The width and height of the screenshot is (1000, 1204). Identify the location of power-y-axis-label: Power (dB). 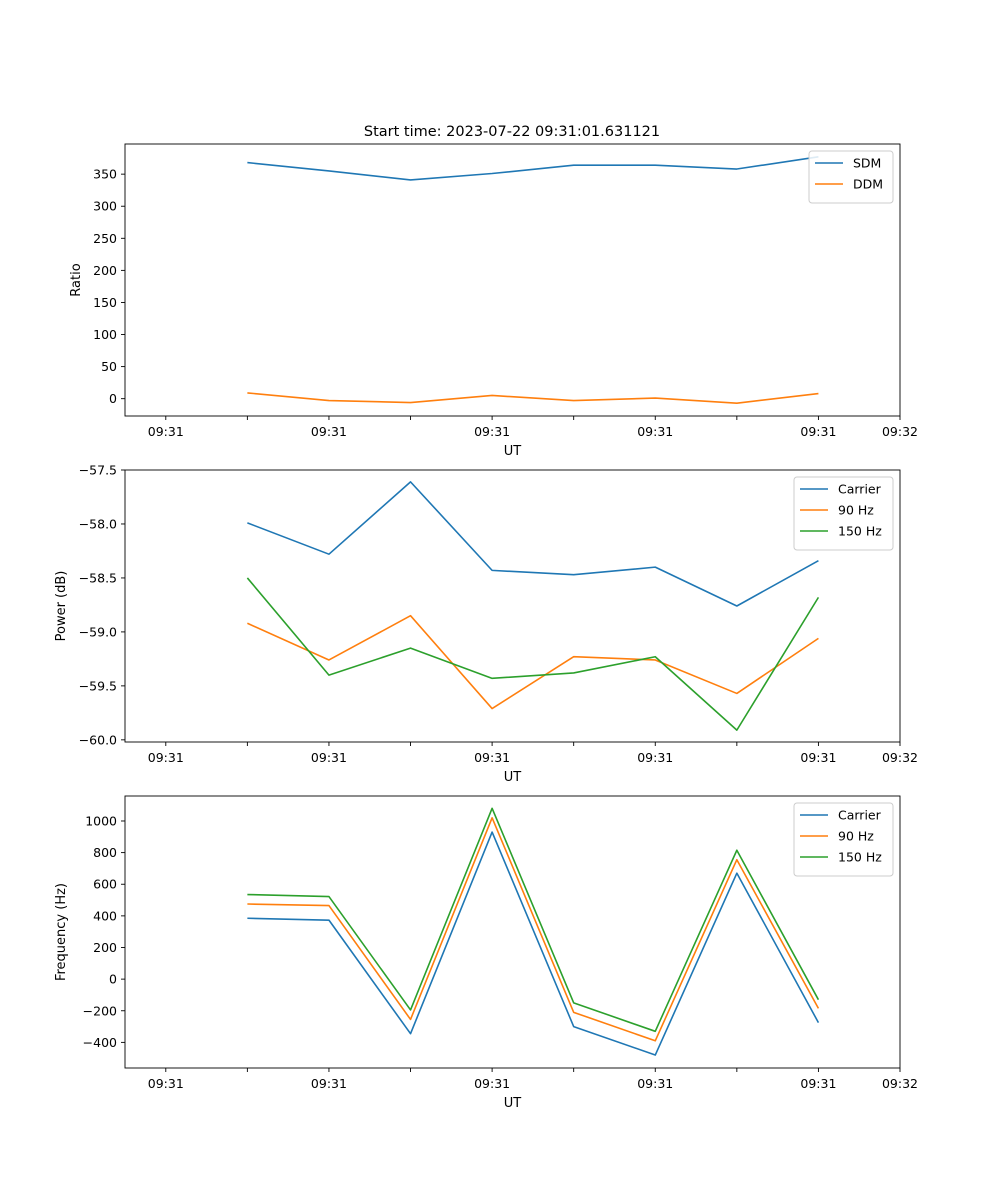
(61, 606).